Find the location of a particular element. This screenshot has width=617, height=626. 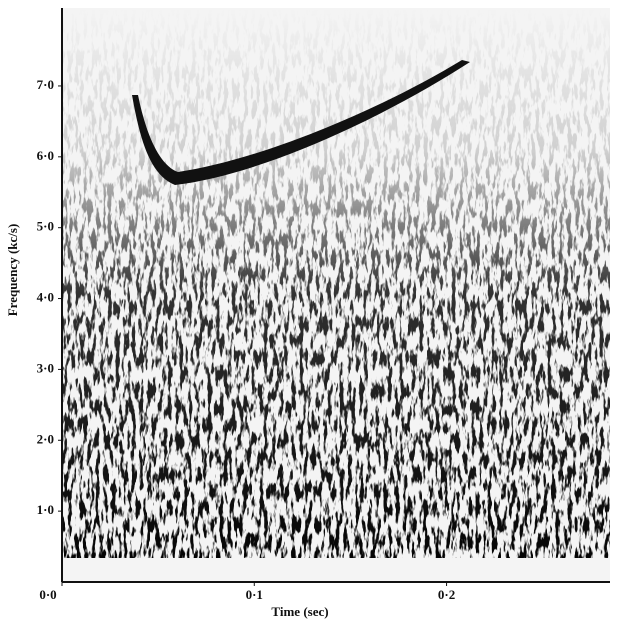

y-axis-label: Frequency (kc/s) is located at coordinates (12, 270).